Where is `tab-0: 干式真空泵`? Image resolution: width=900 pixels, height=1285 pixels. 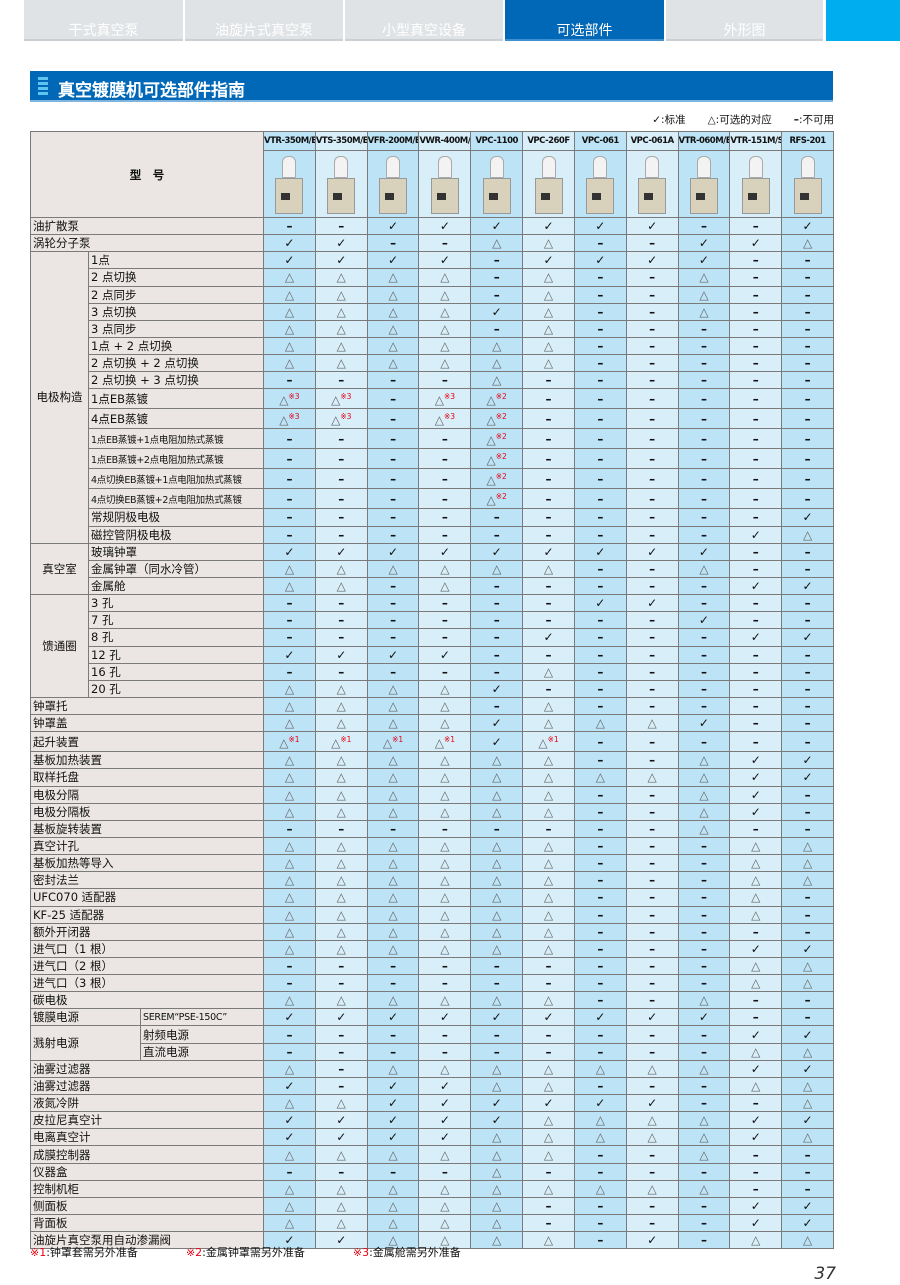
tab-0: 干式真空泵 is located at coordinates (103, 20).